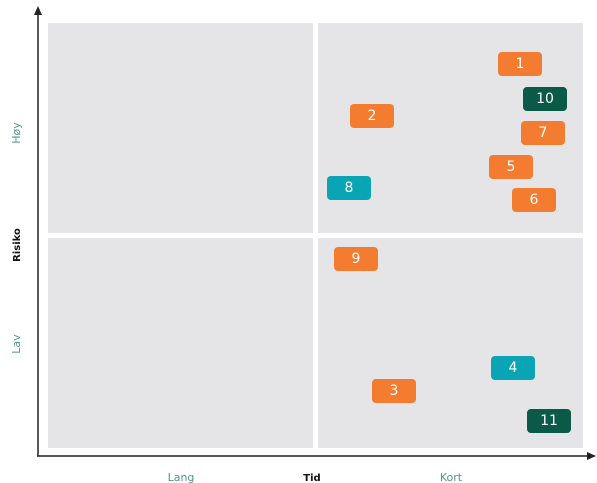 The image size is (597, 483). I want to click on node-label: 4, so click(513, 368).